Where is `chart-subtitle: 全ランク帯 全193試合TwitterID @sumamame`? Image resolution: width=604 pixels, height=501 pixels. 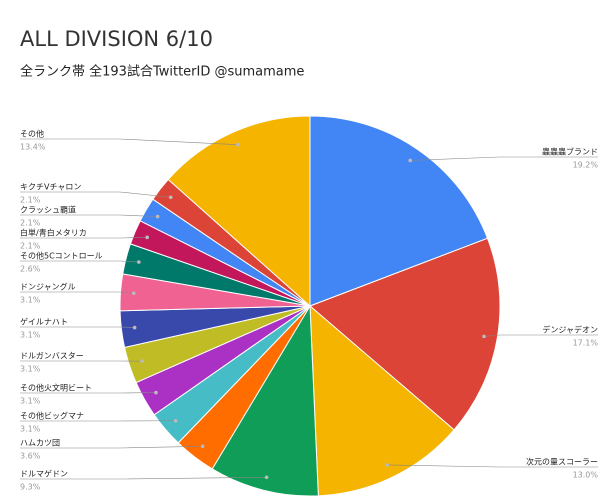
chart-subtitle: 全ランク帯 全193試合TwitterID @sumamame is located at coordinates (162, 72).